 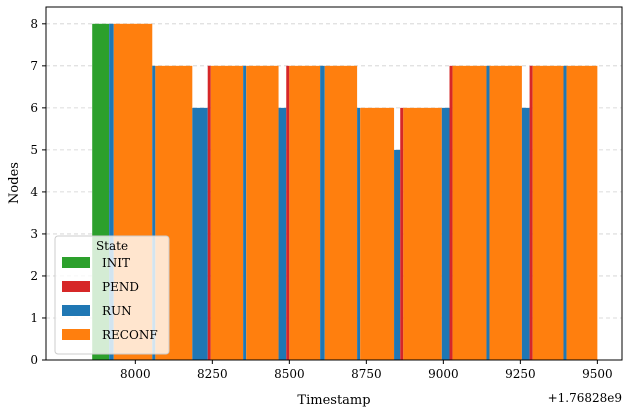 What do you see at coordinates (130, 335) in the screenshot?
I see `legend-label-reconf: RECONF` at bounding box center [130, 335].